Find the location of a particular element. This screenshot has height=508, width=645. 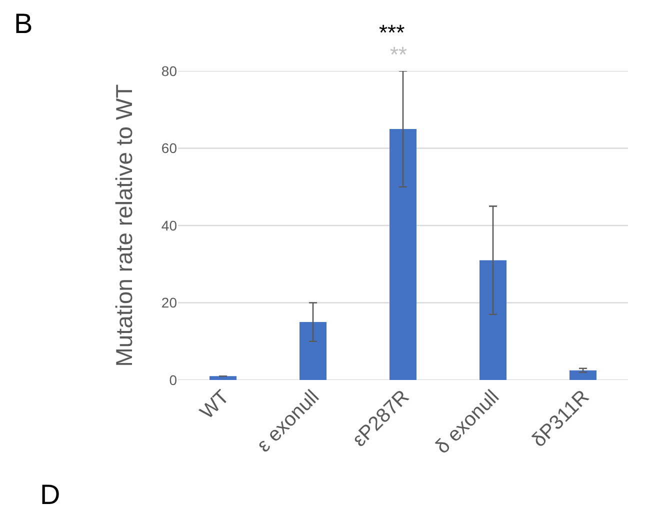

y-tick-label: 20 is located at coordinates (169, 302).